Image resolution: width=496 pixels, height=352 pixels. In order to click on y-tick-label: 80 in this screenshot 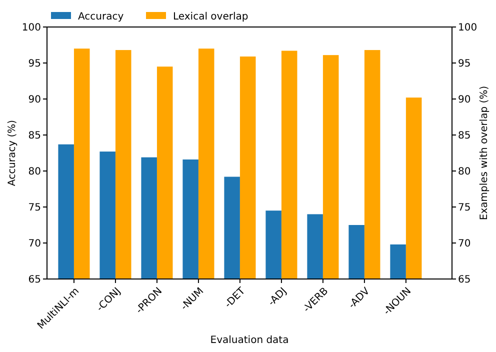, I will do `click(34, 172)`.